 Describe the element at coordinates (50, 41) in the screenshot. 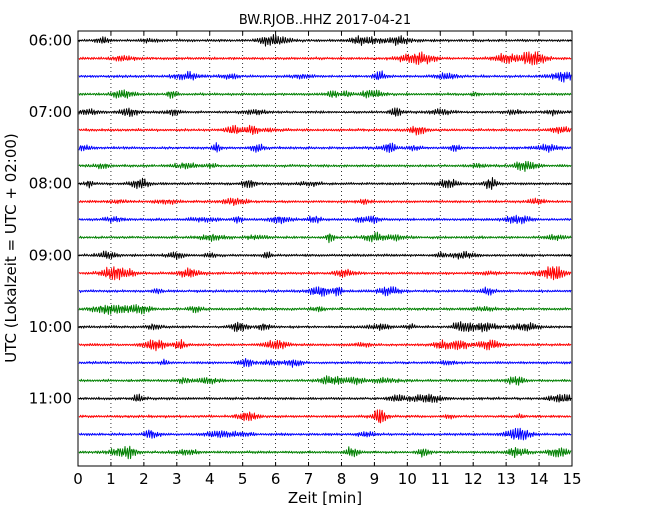

I see `hour-label: 06:00` at that location.